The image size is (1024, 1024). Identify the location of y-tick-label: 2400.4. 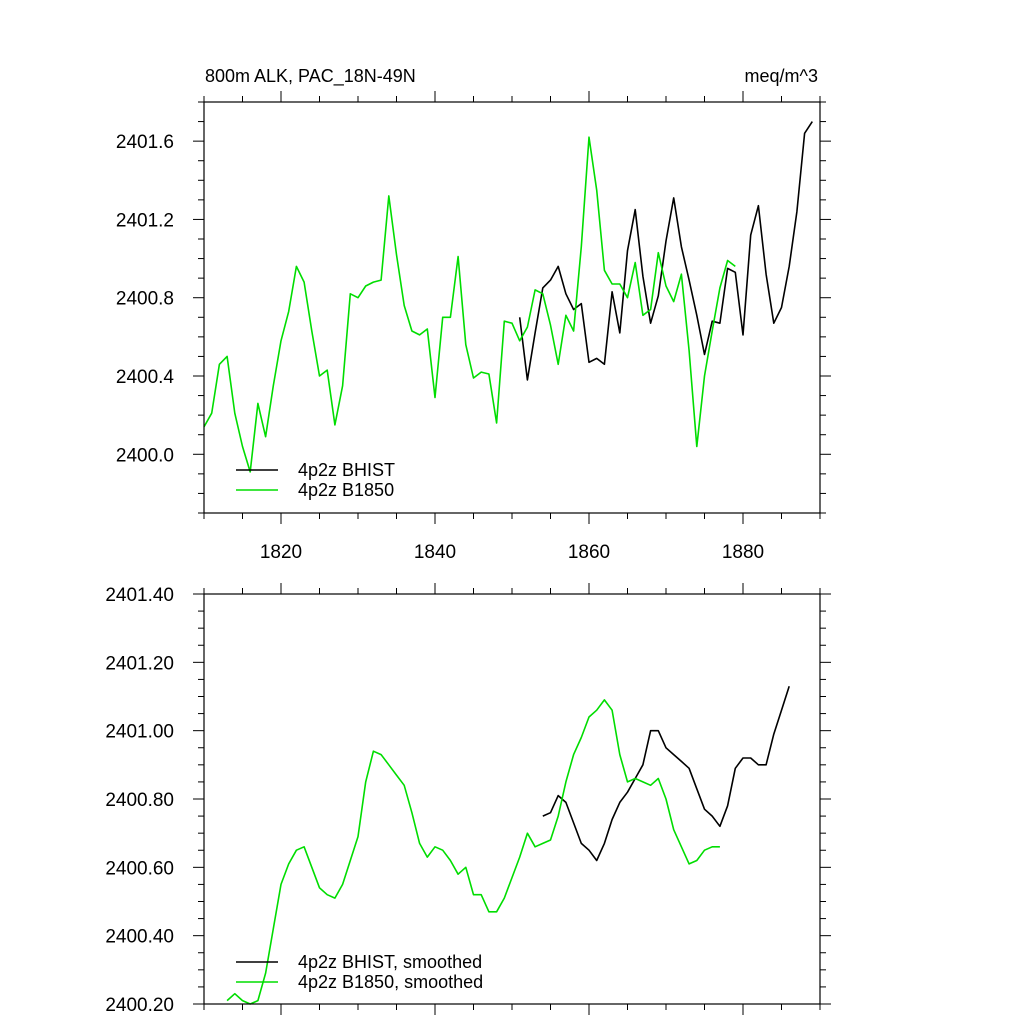
(145, 377).